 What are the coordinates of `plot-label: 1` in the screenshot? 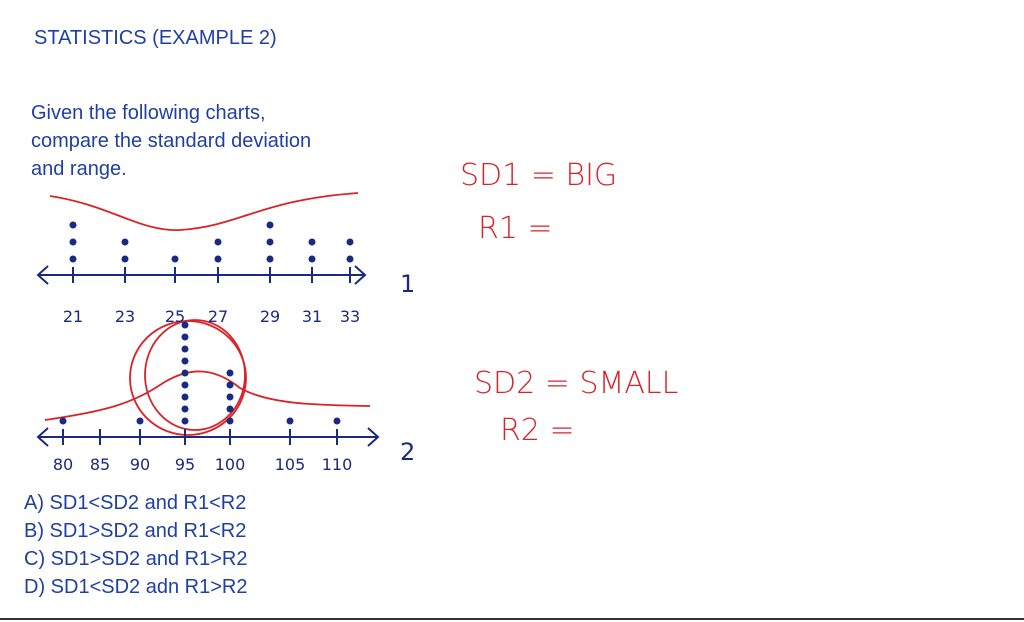 It's located at (407, 284).